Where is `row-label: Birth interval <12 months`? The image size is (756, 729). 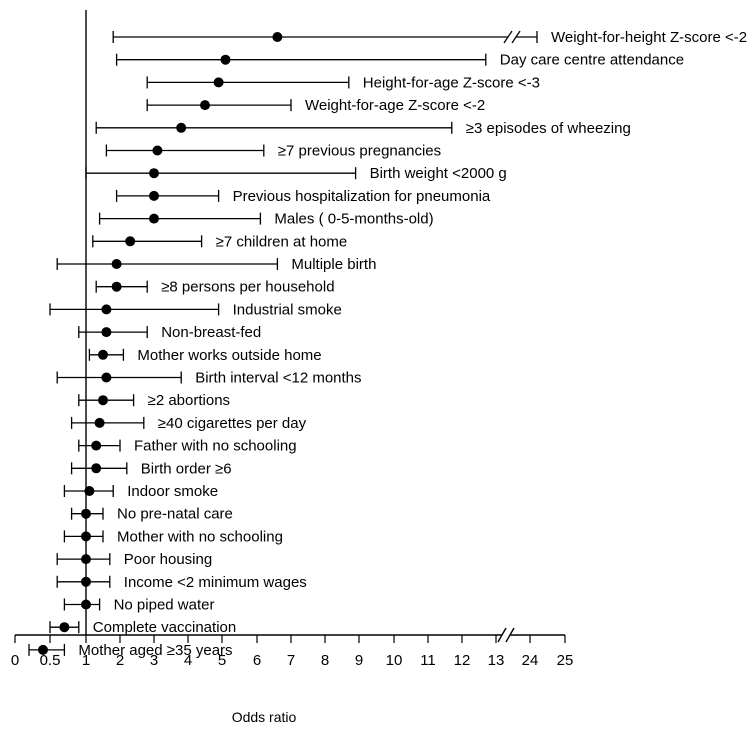
row-label: Birth interval <12 months is located at coordinates (278, 378).